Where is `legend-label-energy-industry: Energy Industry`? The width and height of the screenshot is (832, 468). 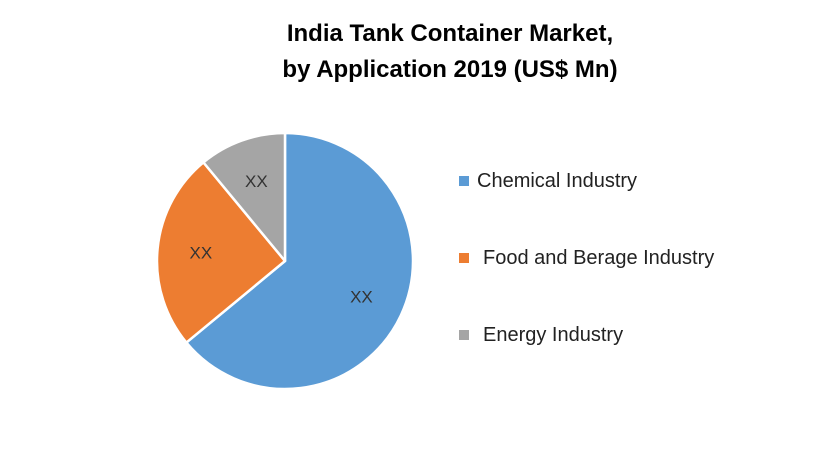
legend-label-energy-industry: Energy Industry is located at coordinates (553, 334).